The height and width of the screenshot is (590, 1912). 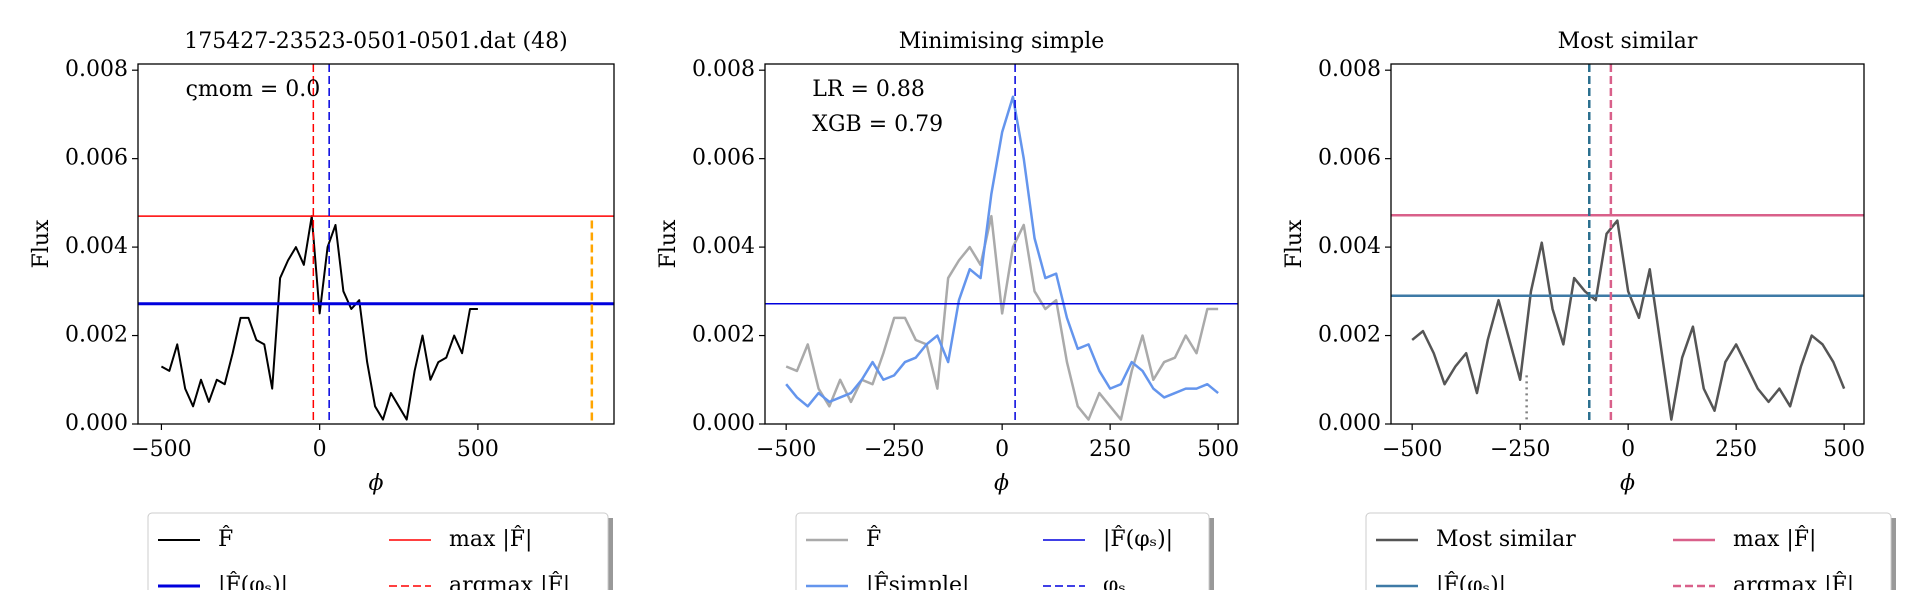 I want to click on chart-title: Most similar, so click(x=1628, y=41).